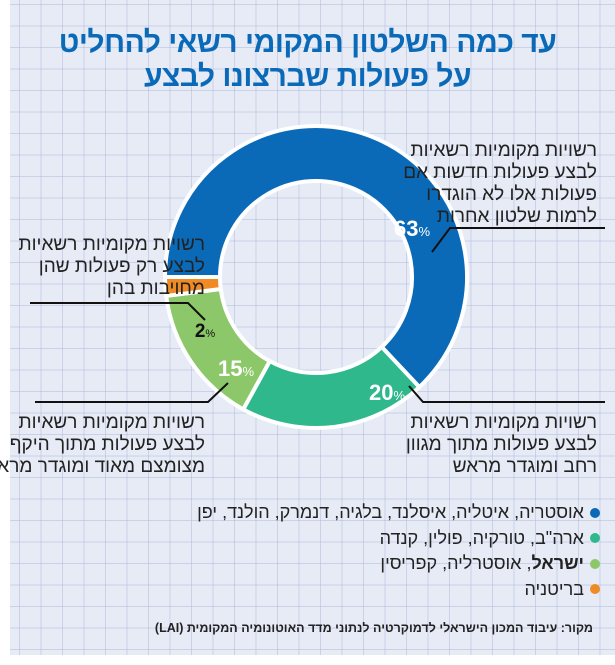 This screenshot has width=615, height=665. I want to click on chart-title-line-1: עד כמה השלטון המקומי רשאי להחליט, so click(307, 42).